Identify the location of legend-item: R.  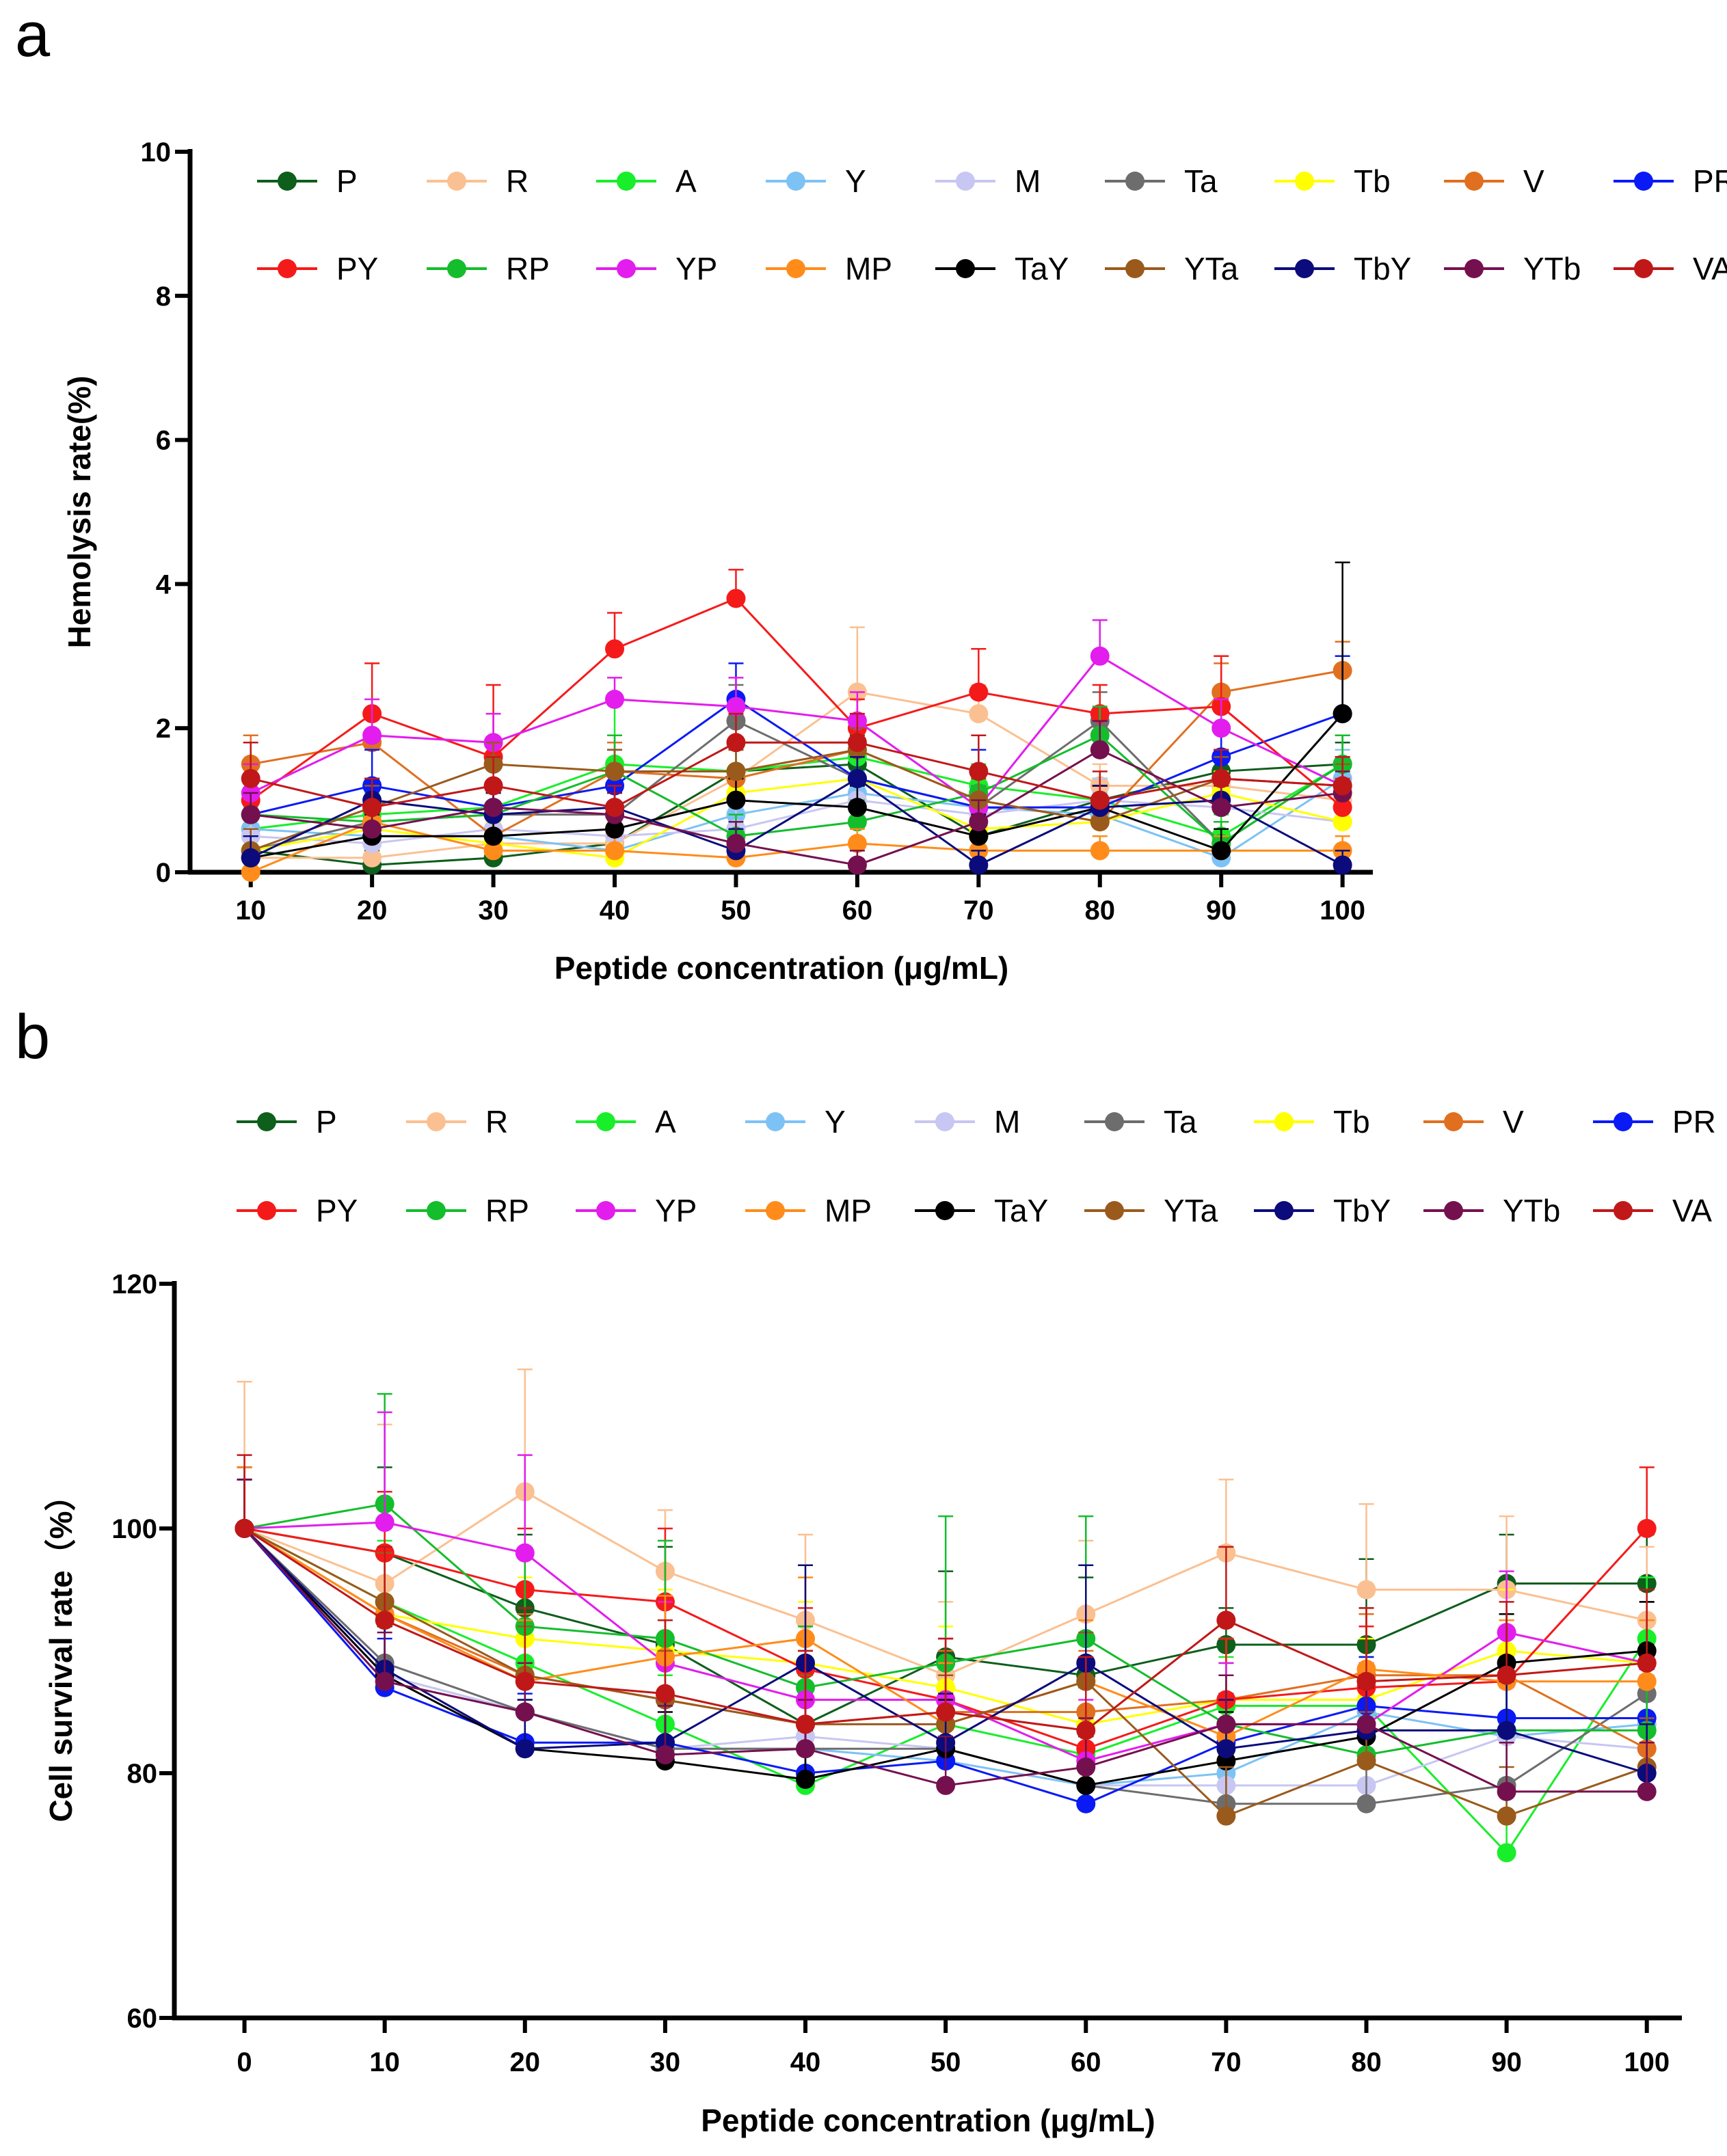
(477, 181).